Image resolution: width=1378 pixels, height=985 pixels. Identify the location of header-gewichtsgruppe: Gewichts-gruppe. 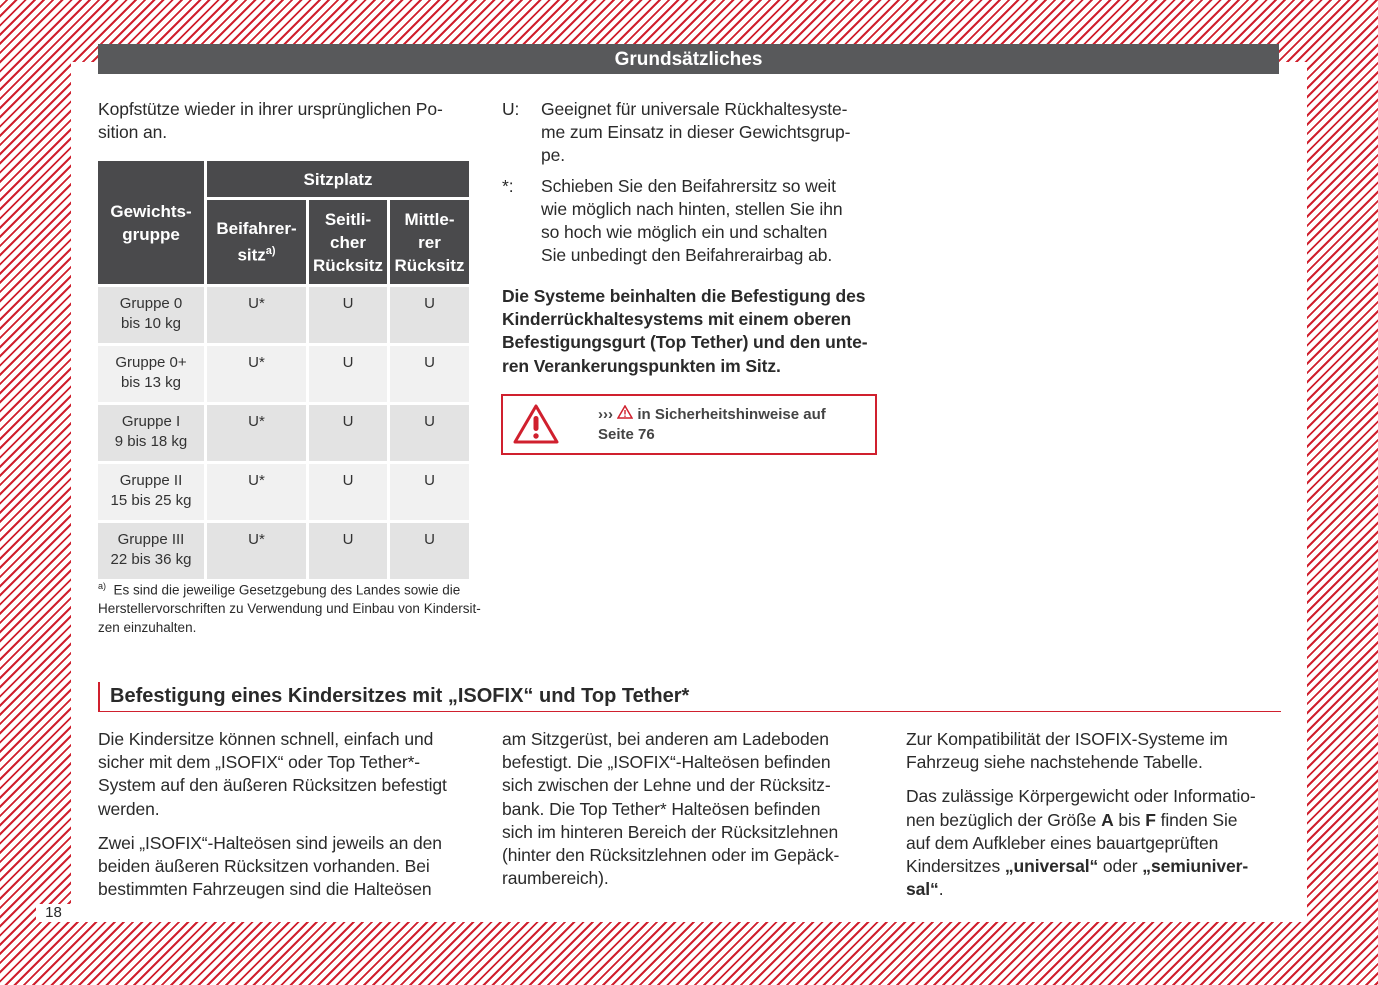
(151, 222).